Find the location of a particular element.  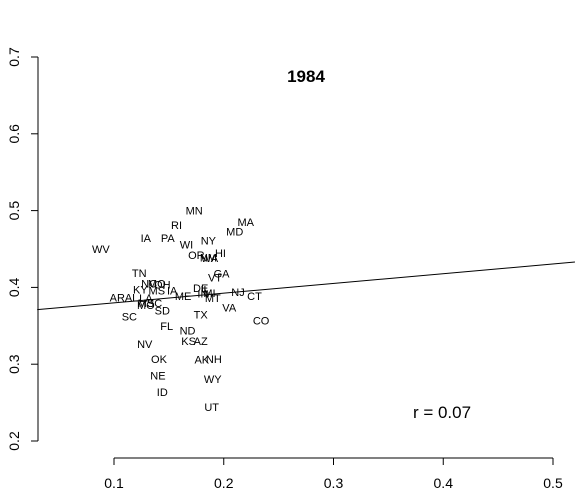

point-label-vt: VT is located at coordinates (215, 278).